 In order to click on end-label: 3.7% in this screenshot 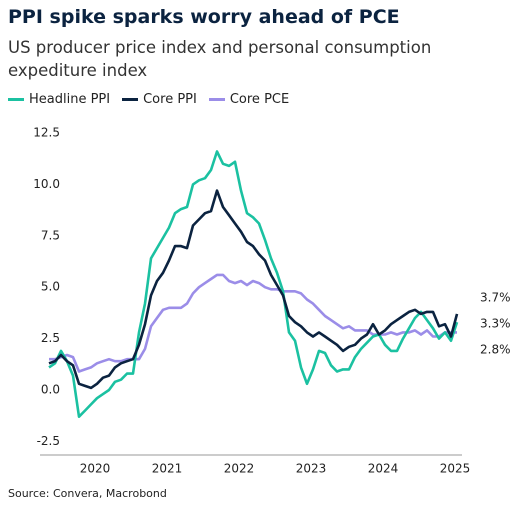, I will do `click(495, 298)`.